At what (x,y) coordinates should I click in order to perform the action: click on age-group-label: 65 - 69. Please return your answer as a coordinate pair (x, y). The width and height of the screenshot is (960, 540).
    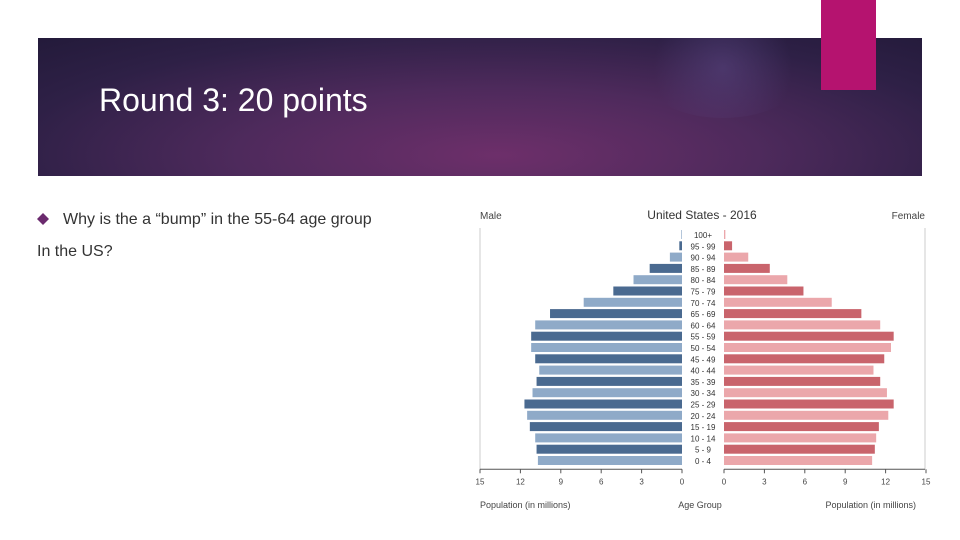
    Looking at the image, I should click on (703, 314).